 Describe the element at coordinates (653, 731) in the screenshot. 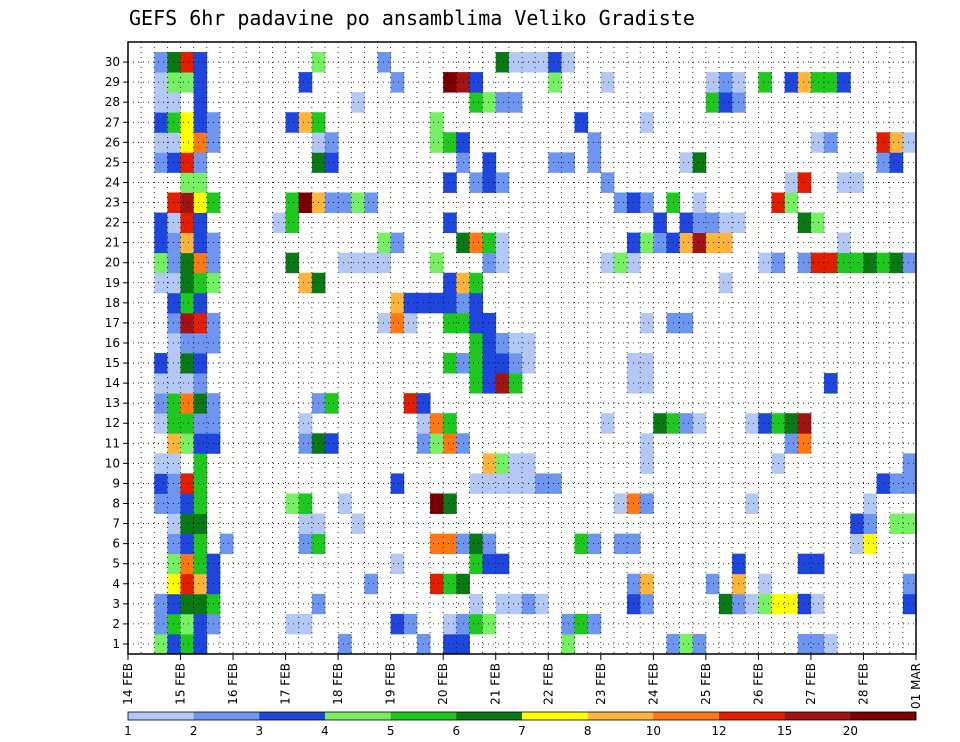

I see `colorbar-label: 10` at that location.